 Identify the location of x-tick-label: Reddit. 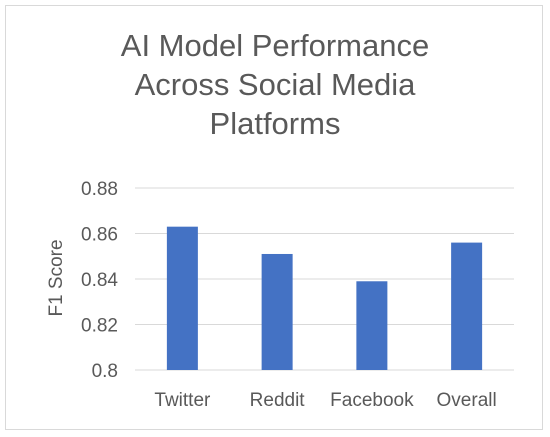
(278, 400).